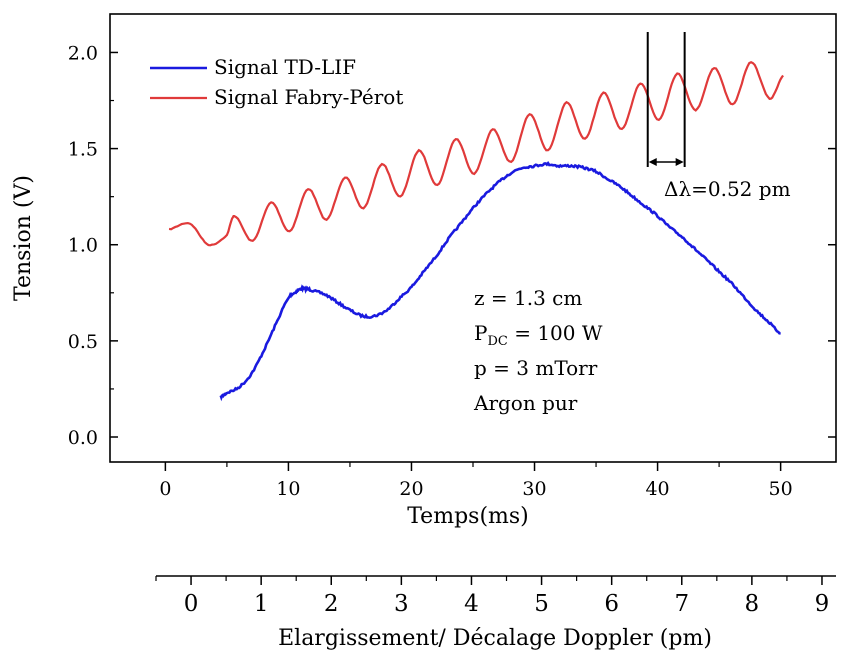 The height and width of the screenshot is (652, 843). What do you see at coordinates (536, 368) in the screenshot?
I see `condition-pressure: p = 3 mTorr` at bounding box center [536, 368].